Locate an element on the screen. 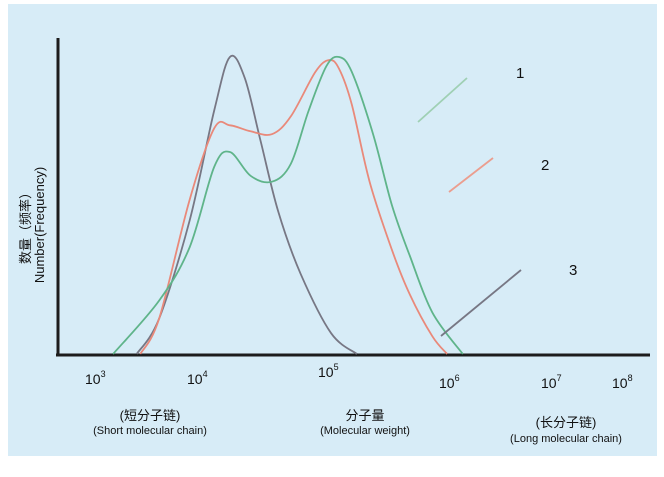  svg-text: 10⁸ is located at coordinates (622, 382).